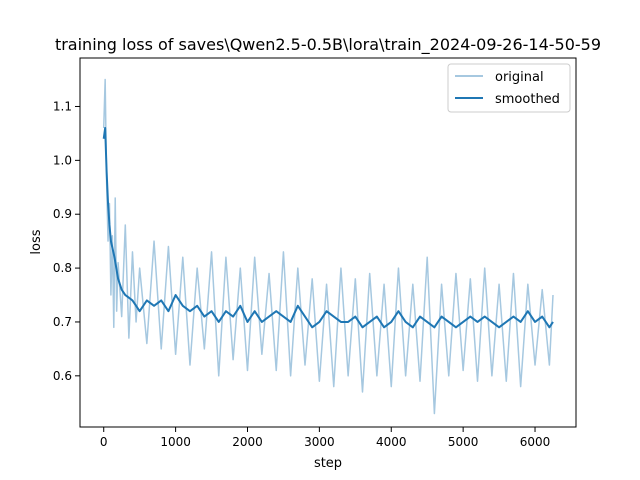 The height and width of the screenshot is (480, 640). I want to click on x-tick-label: 1000, so click(175, 442).